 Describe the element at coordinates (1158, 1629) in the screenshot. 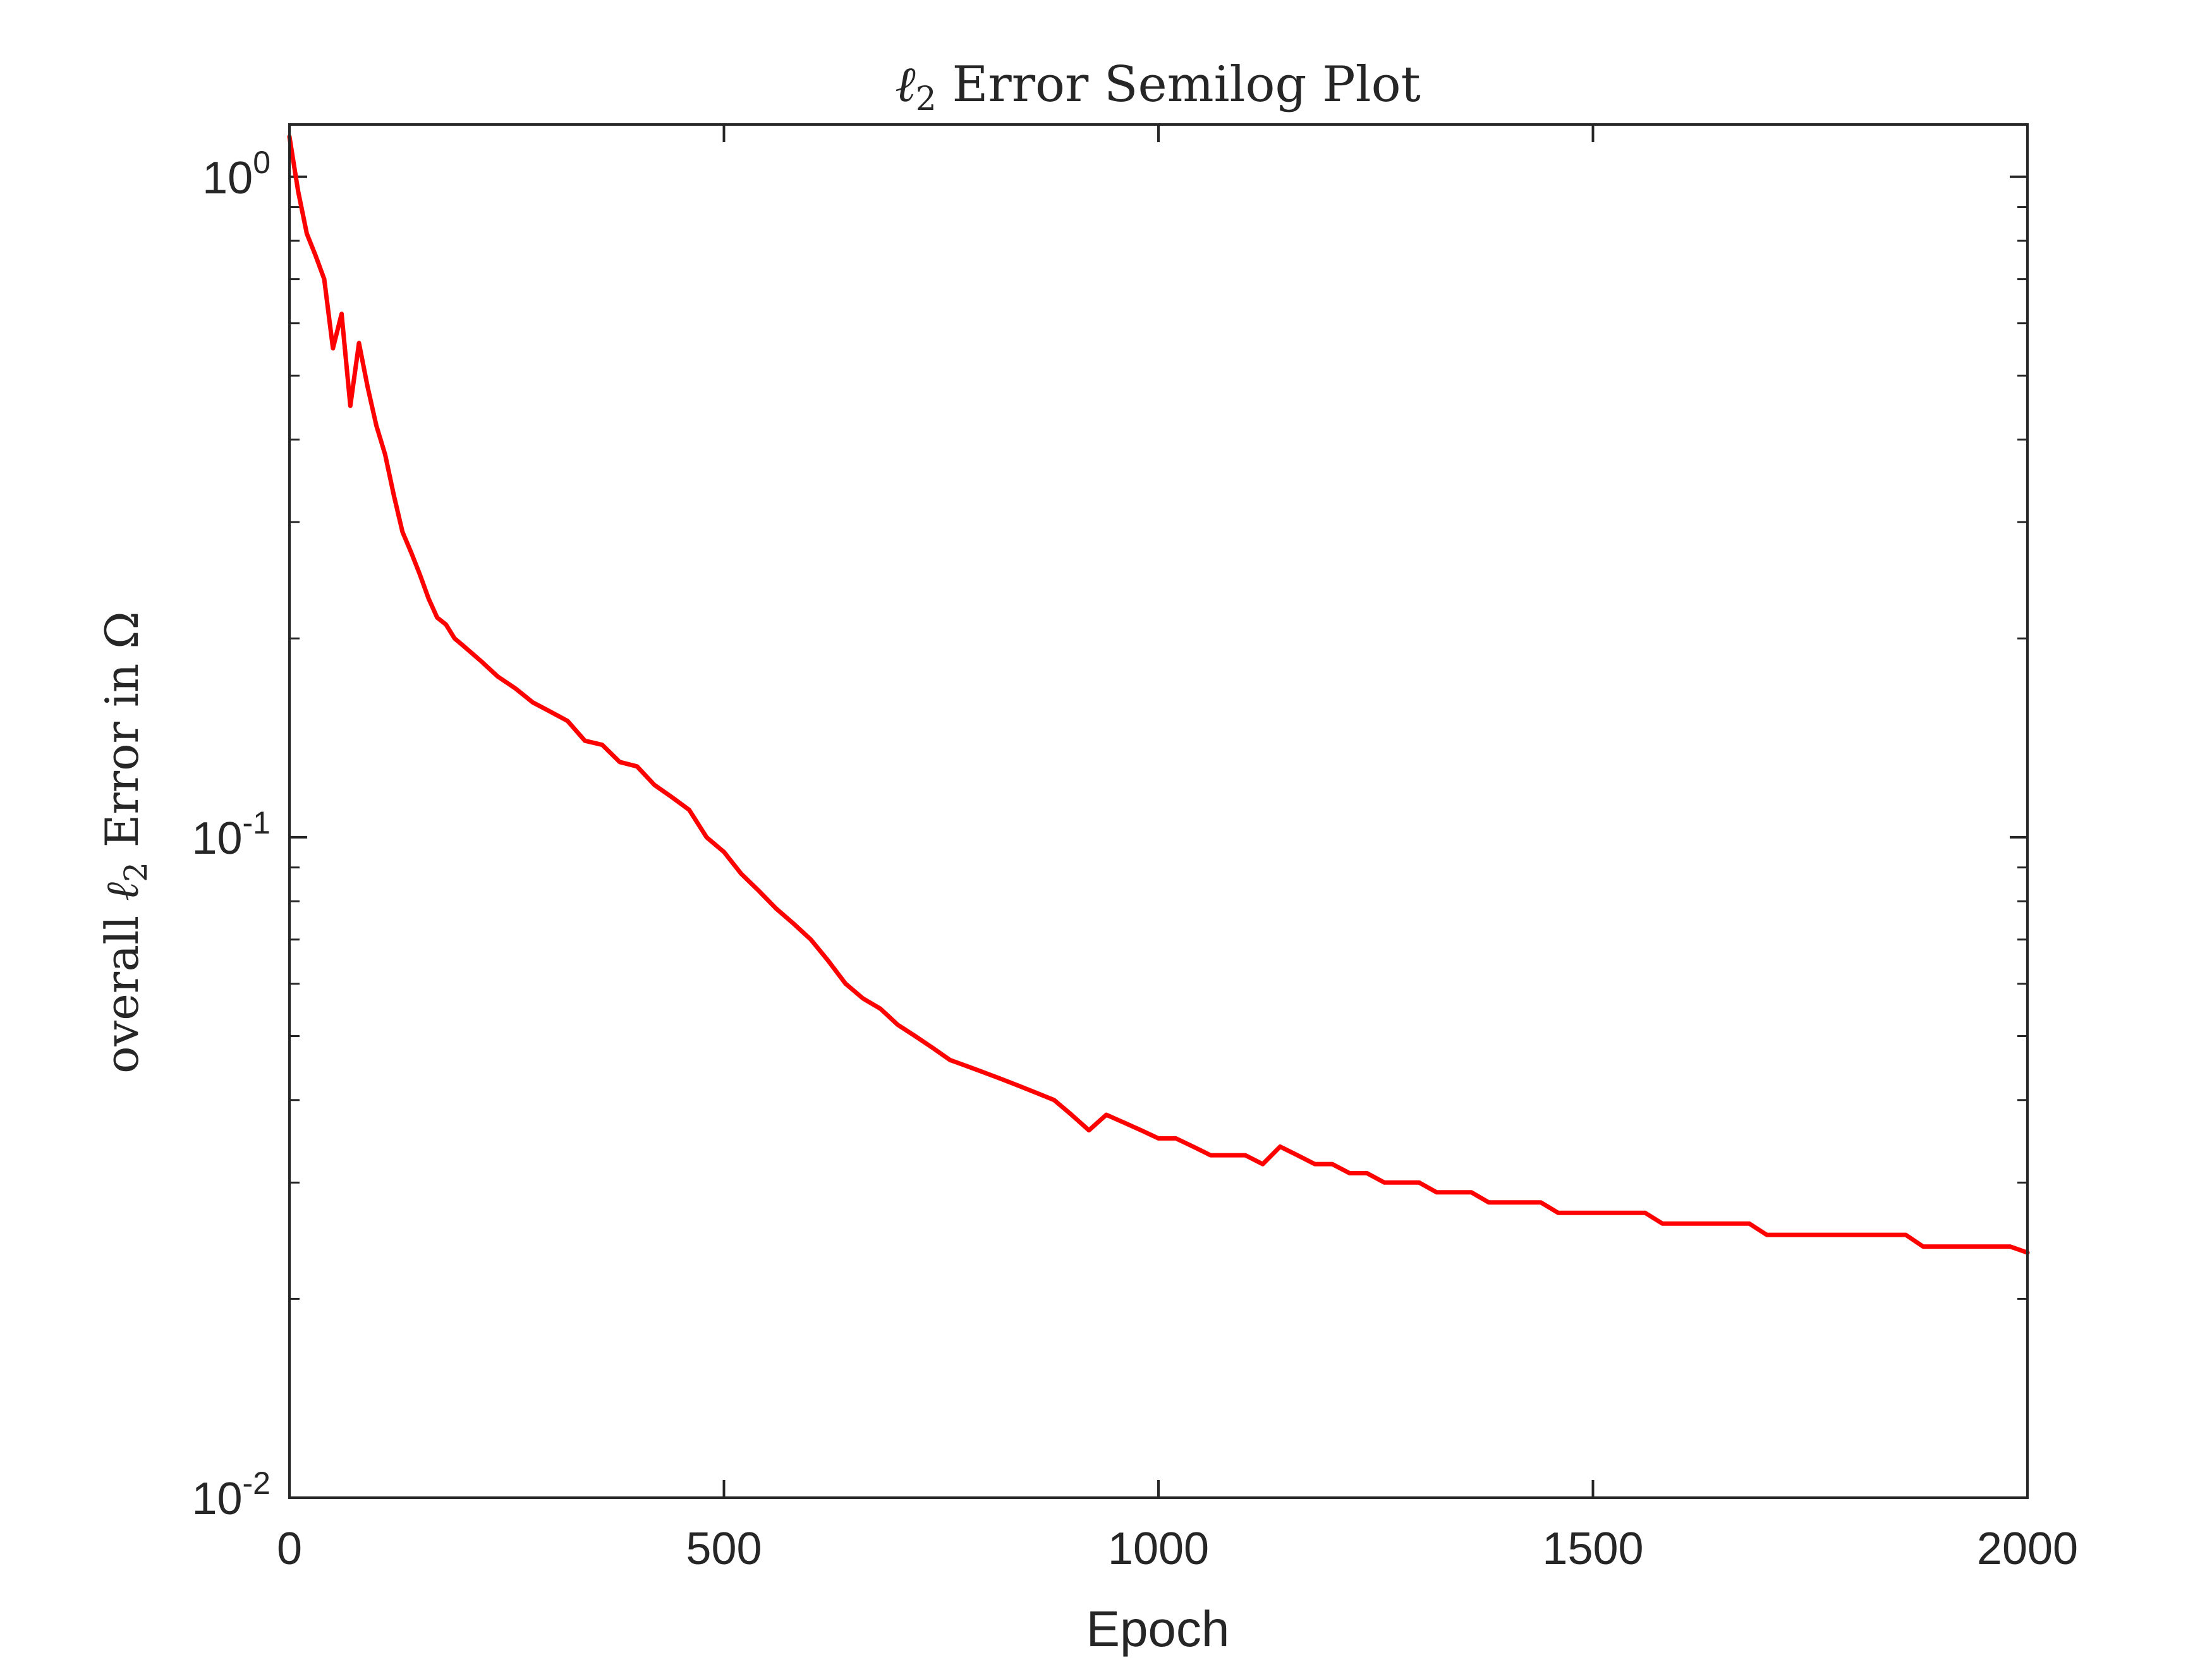

I see `x-axis-label: Epoch` at that location.